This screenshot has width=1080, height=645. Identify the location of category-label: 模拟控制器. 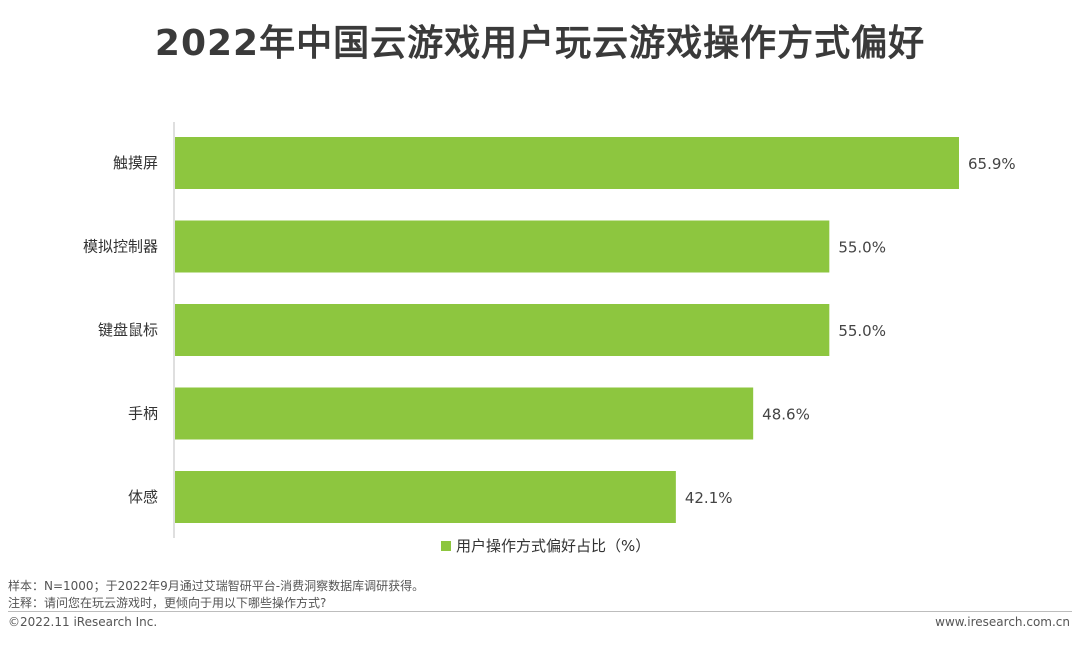
(120, 247).